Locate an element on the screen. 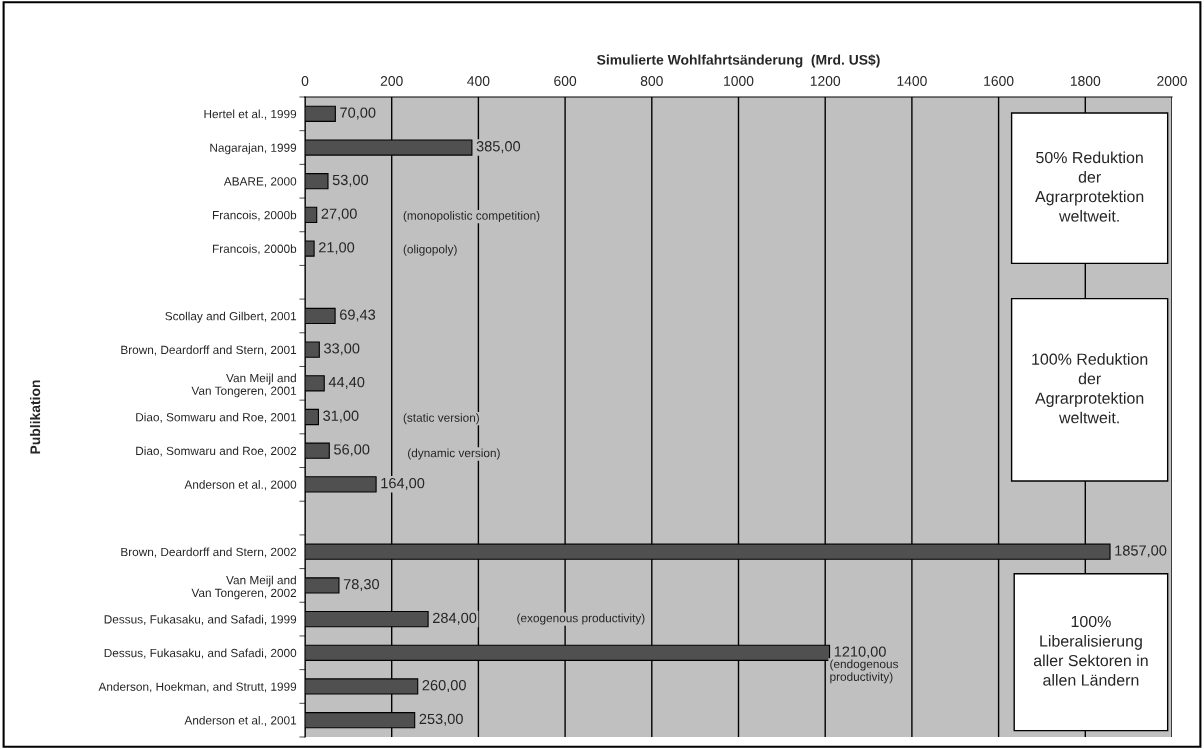 The image size is (1204, 749). x-tick-label: 0 is located at coordinates (305, 81).